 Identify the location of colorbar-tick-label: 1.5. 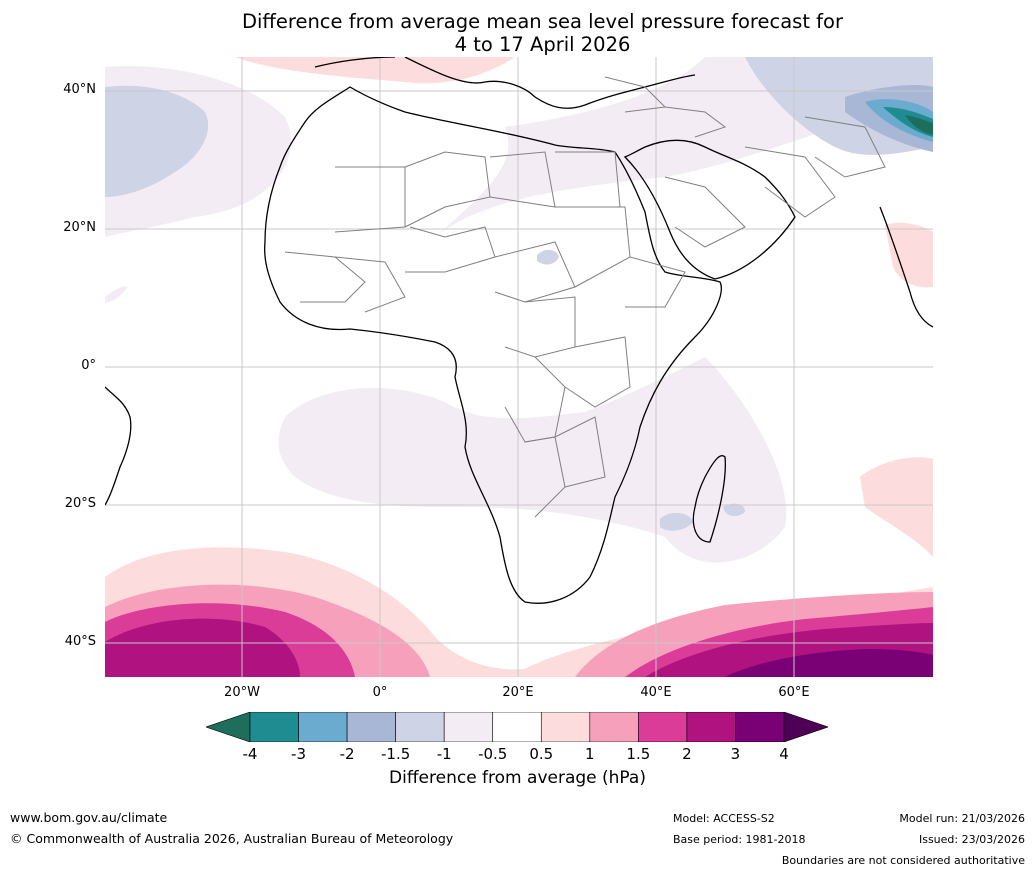
(638, 754).